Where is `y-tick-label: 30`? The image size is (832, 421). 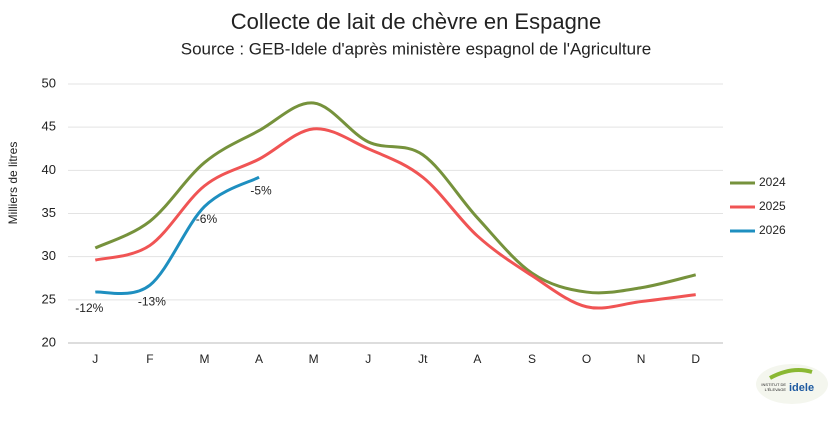 y-tick-label: 30 is located at coordinates (49, 255).